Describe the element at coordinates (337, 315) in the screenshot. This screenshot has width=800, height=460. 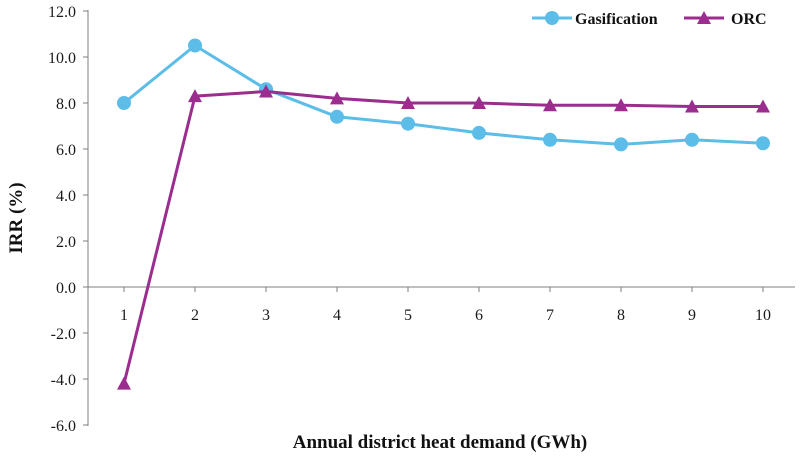
I see `x-tick-label: 4` at that location.